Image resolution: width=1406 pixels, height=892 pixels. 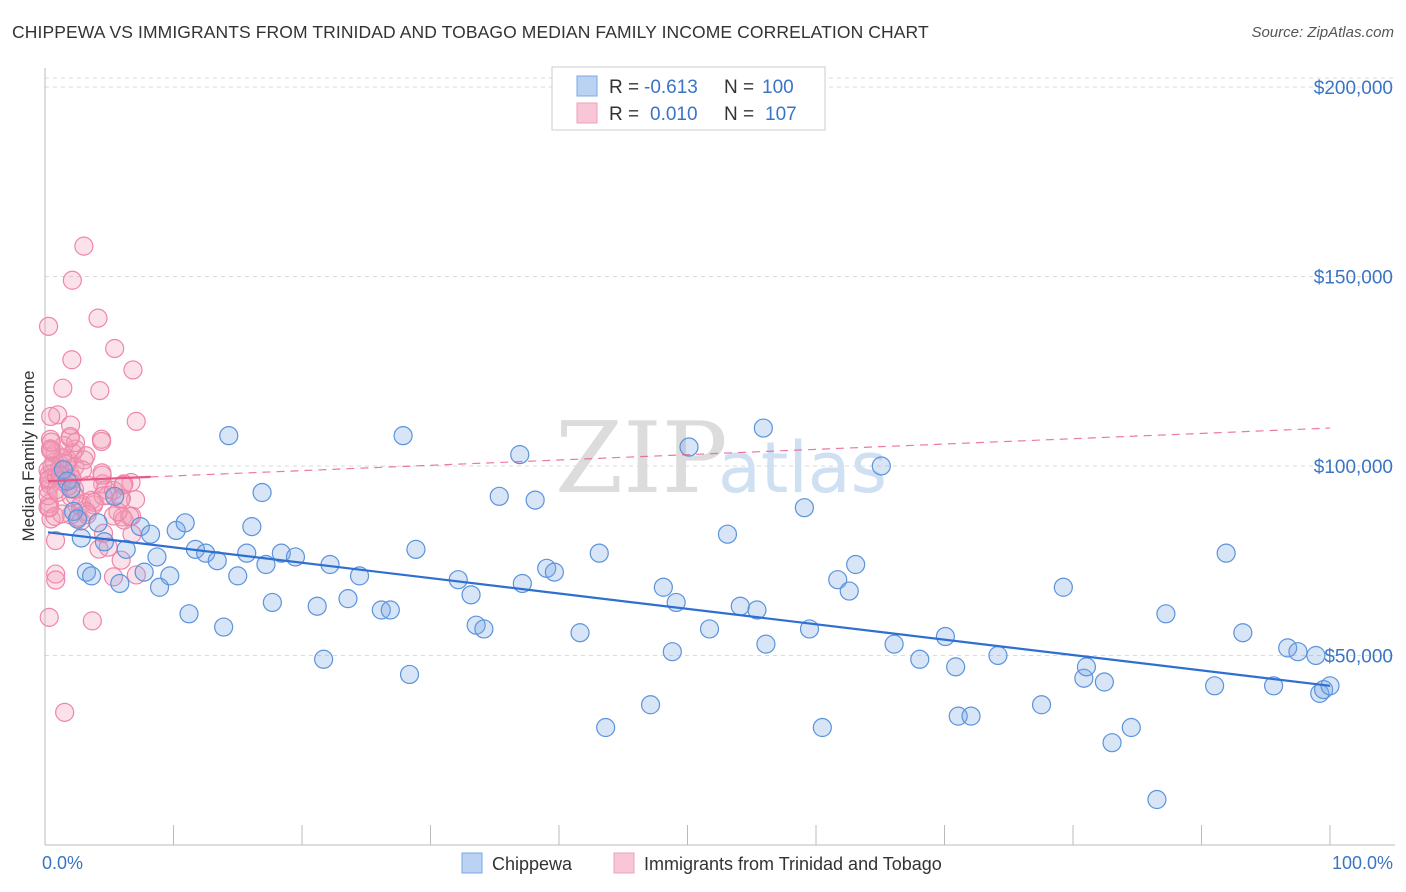 I want to click on trend-line-immigrants-solid, so click(x=99, y=479).